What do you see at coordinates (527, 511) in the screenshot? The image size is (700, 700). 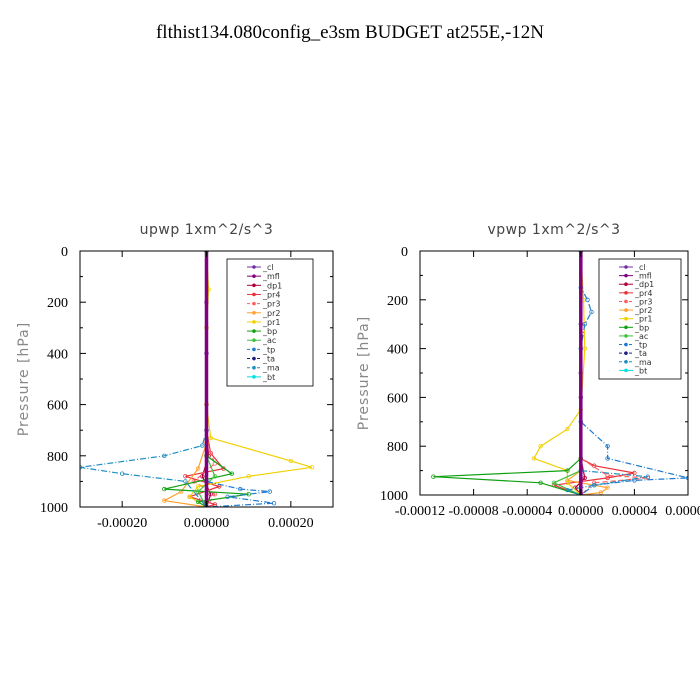 I see `x-tick-label: -0.00004` at bounding box center [527, 511].